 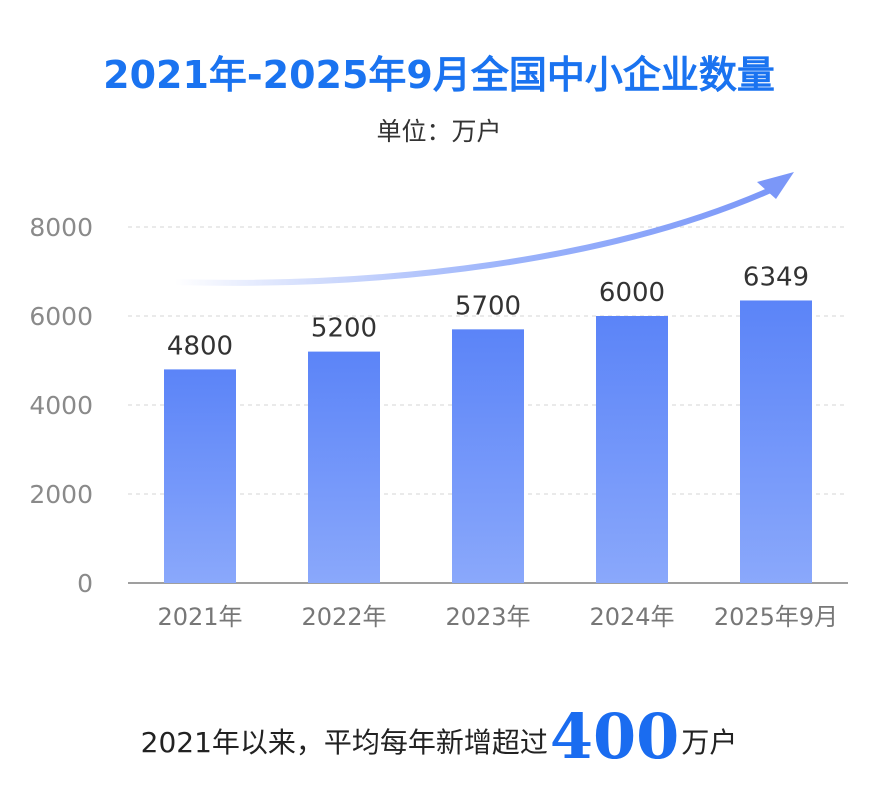 I want to click on trend-arrow-head, so click(x=775, y=185).